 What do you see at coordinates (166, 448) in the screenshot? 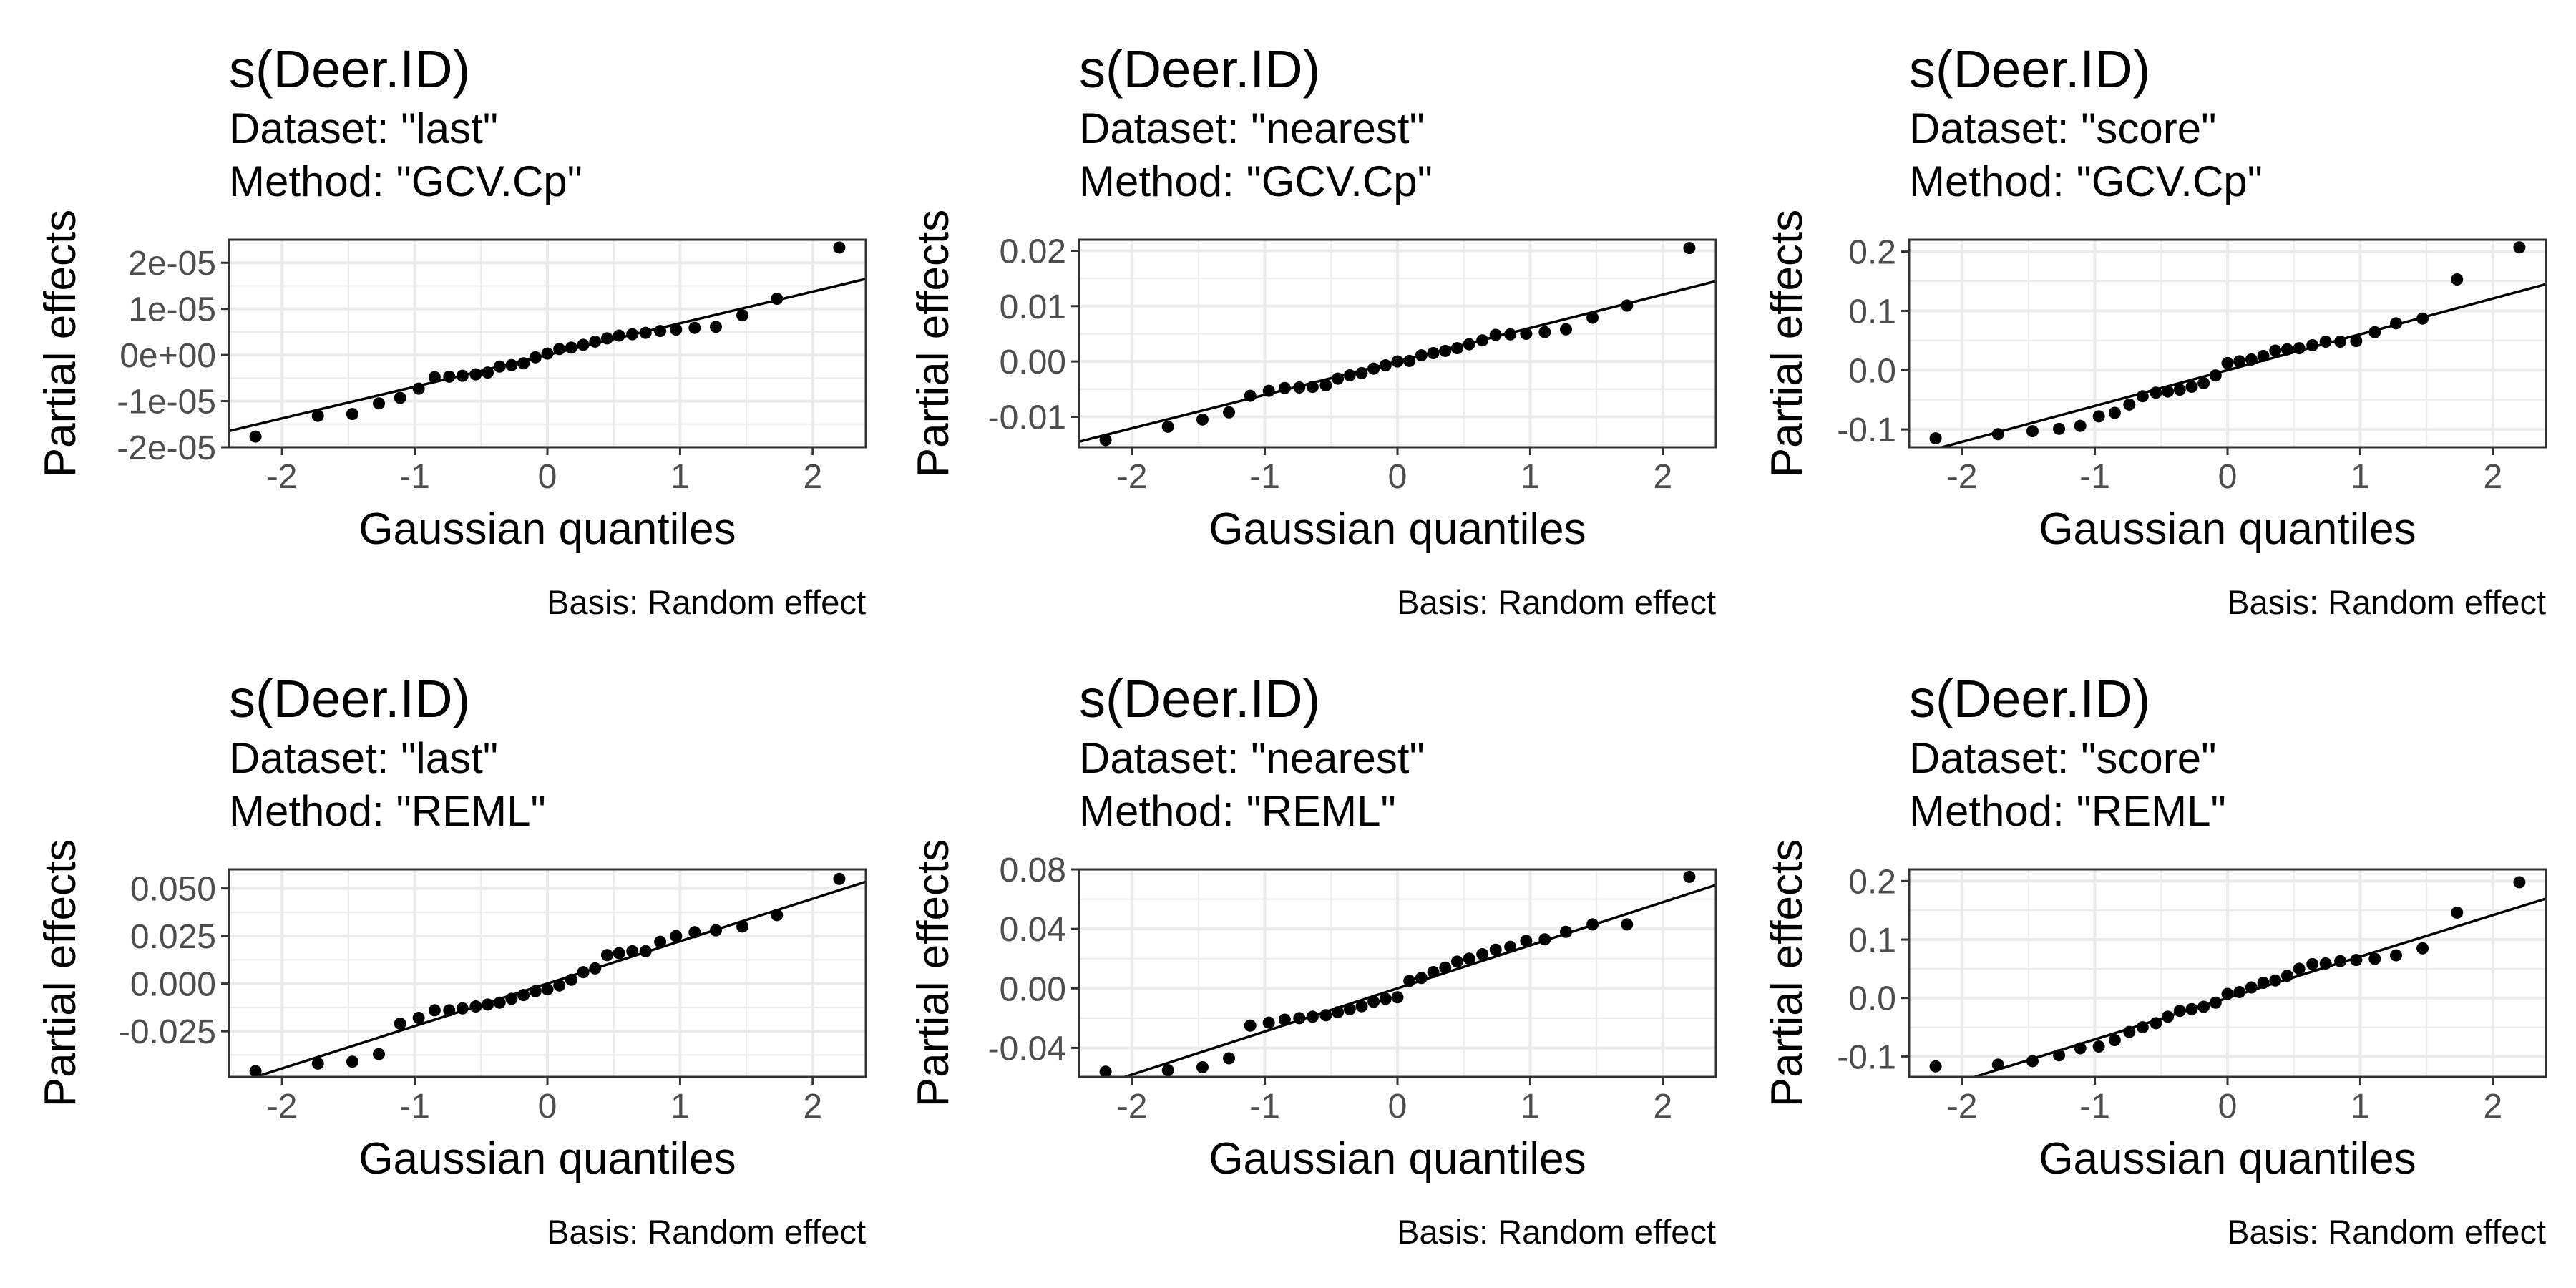
I see `y-tick-label: -2e-05` at bounding box center [166, 448].